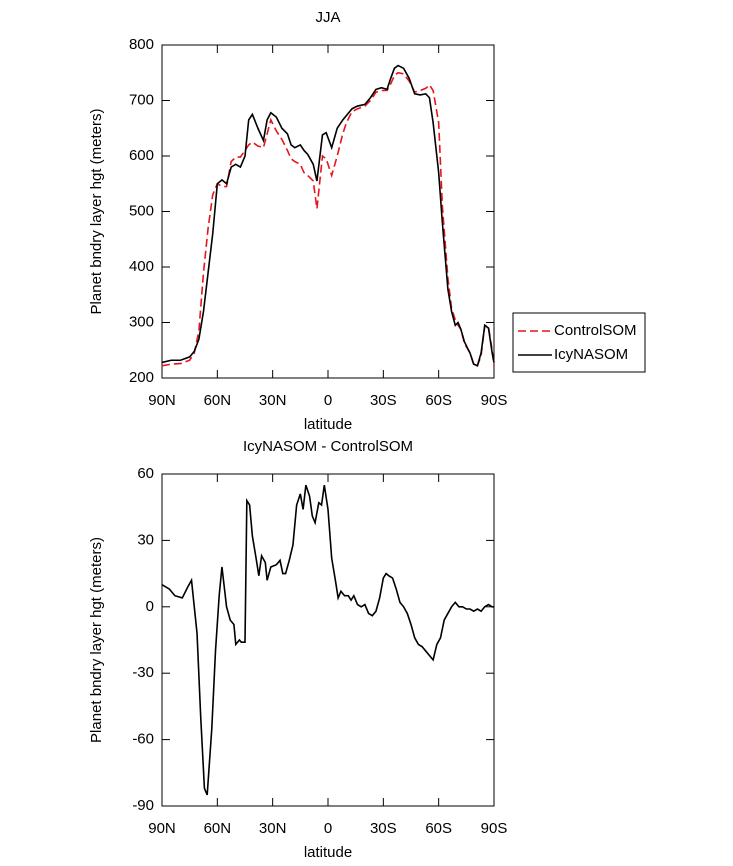  What do you see at coordinates (591, 354) in the screenshot?
I see `legend-label: IcyNASOM` at bounding box center [591, 354].